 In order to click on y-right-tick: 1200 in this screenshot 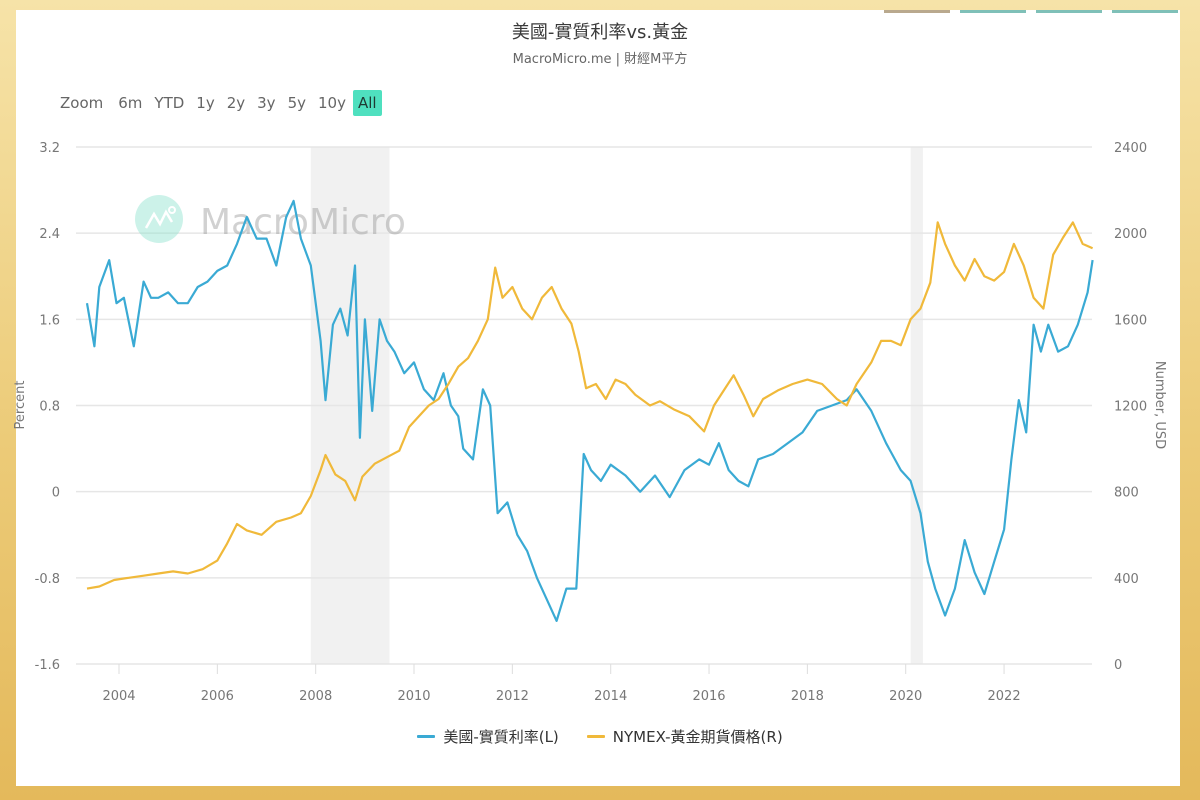, I will do `click(1130, 407)`.